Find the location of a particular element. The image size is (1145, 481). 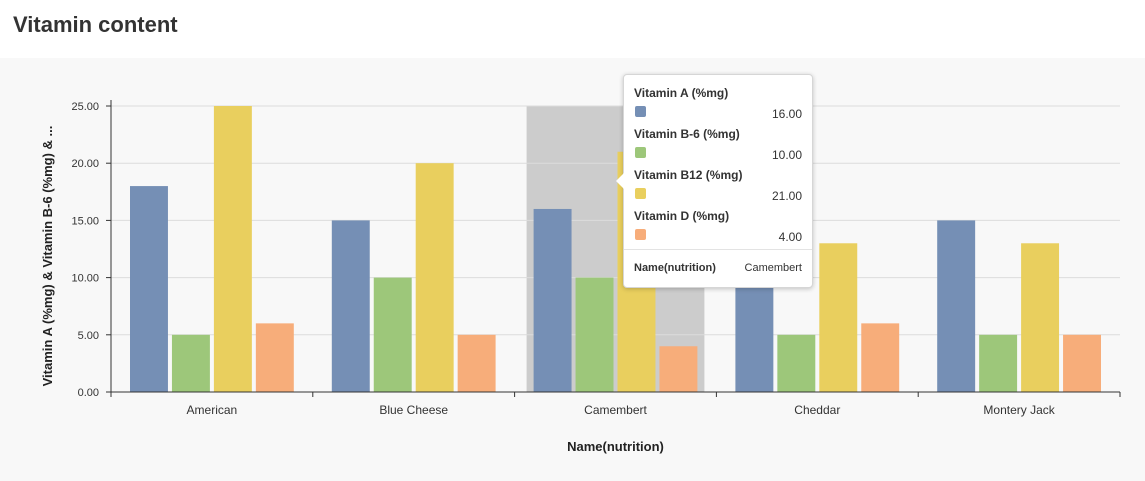

tooltip-item: Vitamin B12 (%mg) 21.00 is located at coordinates (718, 188).